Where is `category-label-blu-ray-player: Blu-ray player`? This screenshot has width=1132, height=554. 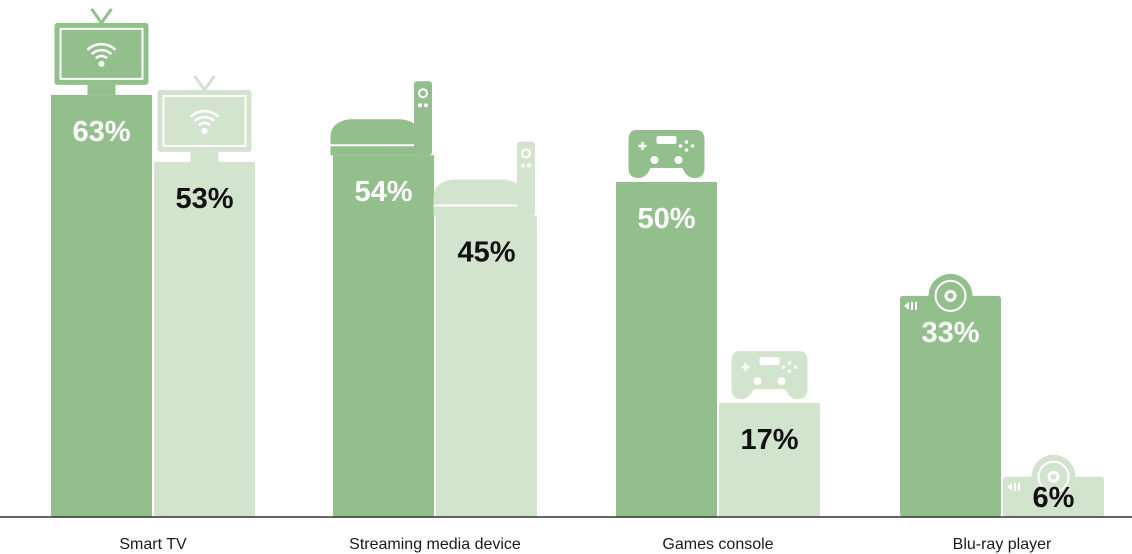
category-label-blu-ray-player: Blu-ray player is located at coordinates (1002, 544).